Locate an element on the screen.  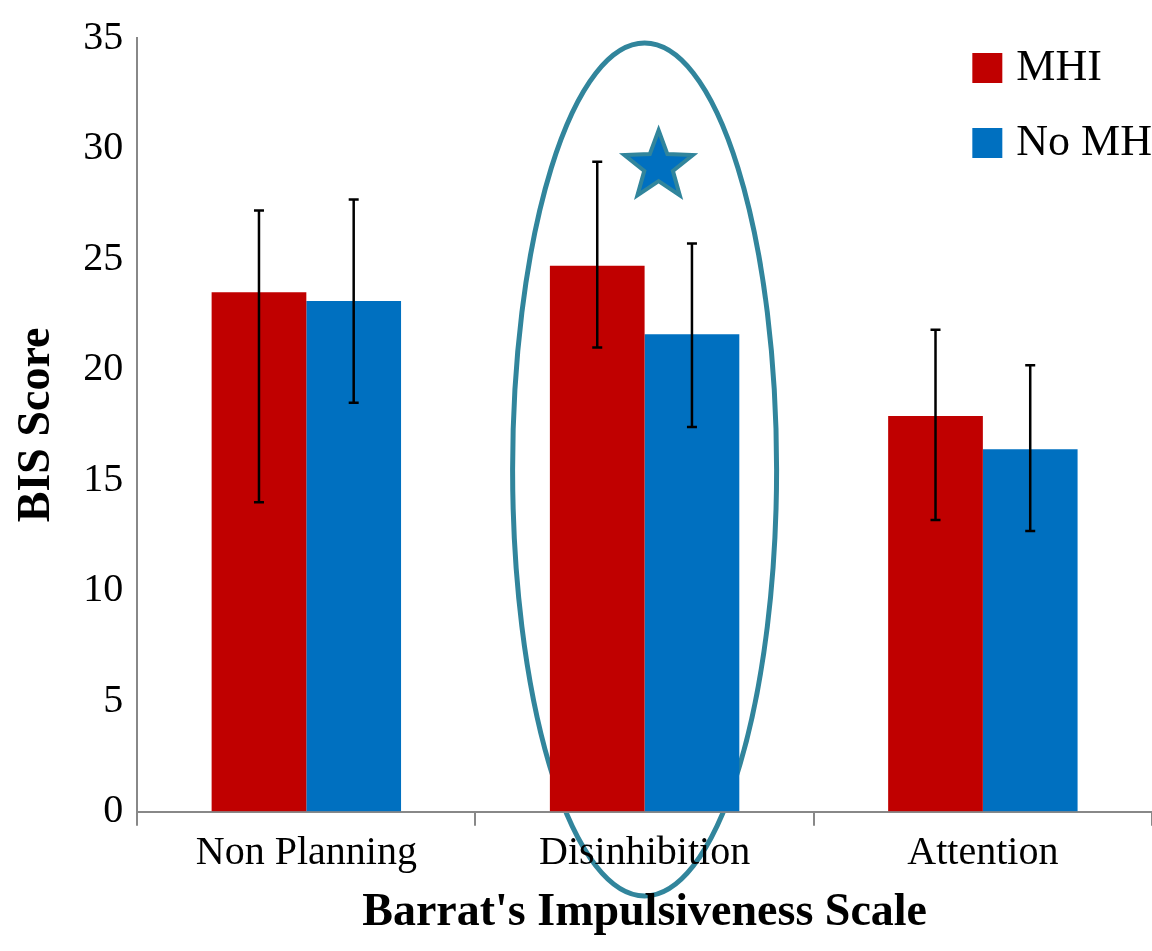
y-axis-title: BIS Score is located at coordinates (34, 425).